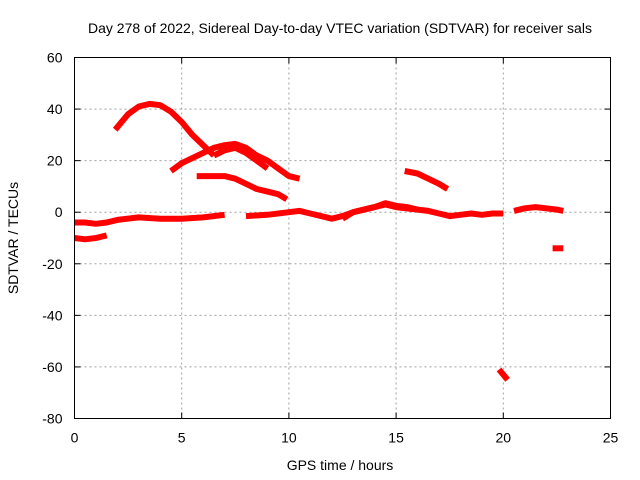 The height and width of the screenshot is (480, 640). I want to click on y-axis-label: SDTVAR / TECUs, so click(13, 238).